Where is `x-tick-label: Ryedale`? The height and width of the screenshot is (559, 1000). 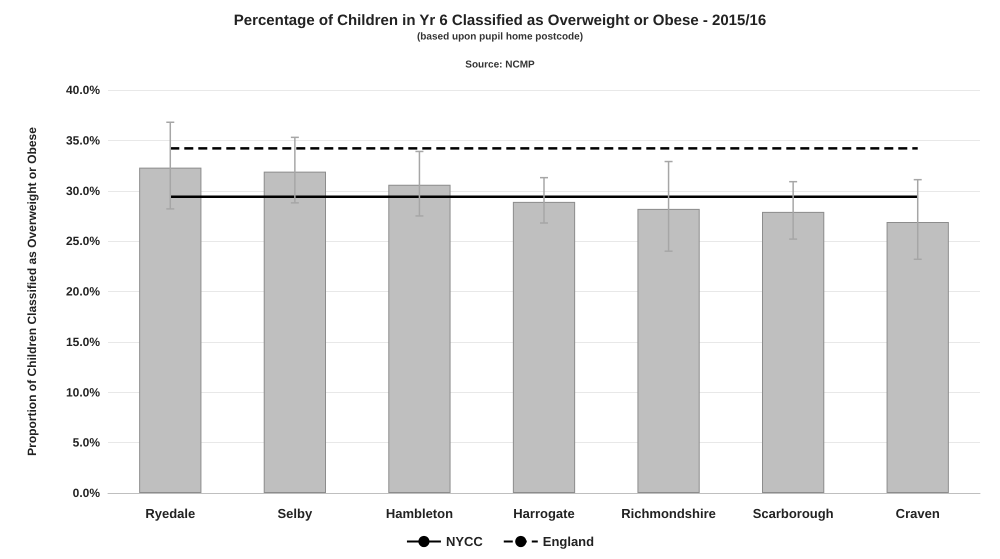 x-tick-label: Ryedale is located at coordinates (170, 513).